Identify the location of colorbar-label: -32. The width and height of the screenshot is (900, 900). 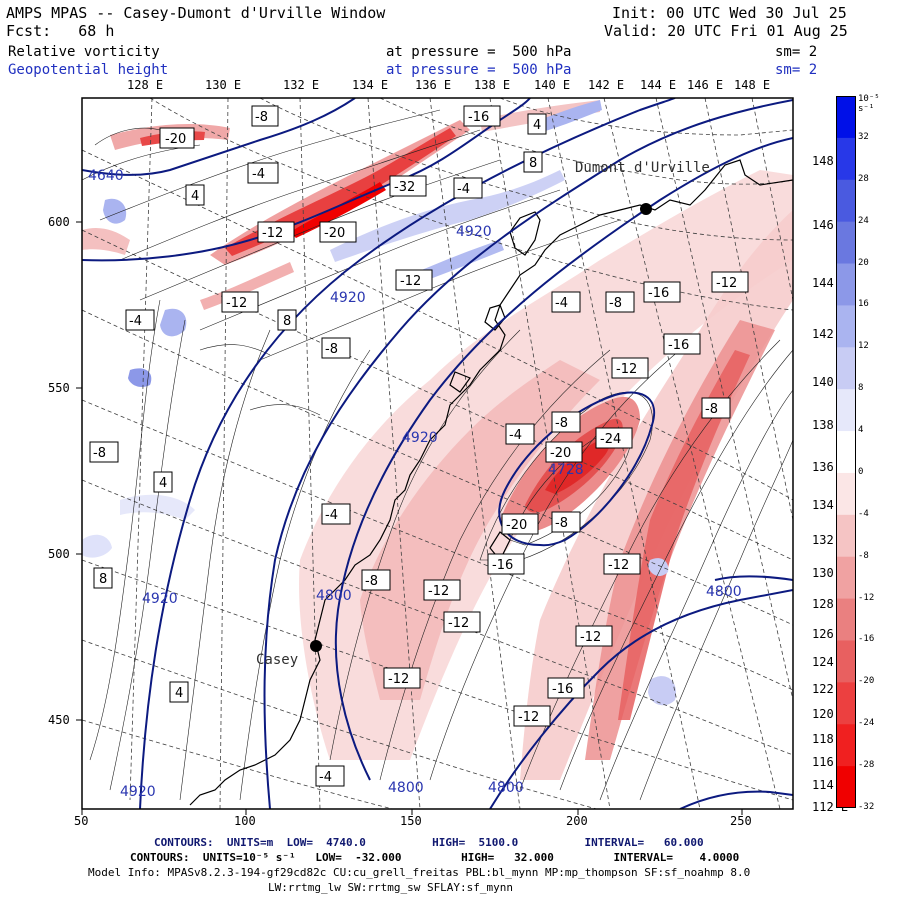
(866, 807).